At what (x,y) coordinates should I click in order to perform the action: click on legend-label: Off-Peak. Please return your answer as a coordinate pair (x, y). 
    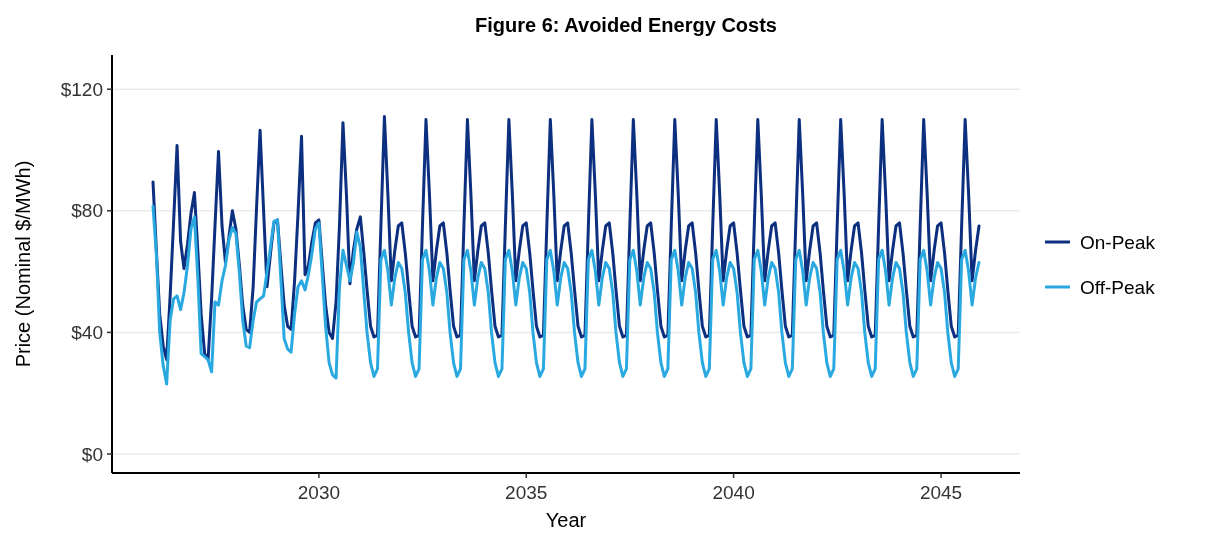
    Looking at the image, I should click on (1118, 287).